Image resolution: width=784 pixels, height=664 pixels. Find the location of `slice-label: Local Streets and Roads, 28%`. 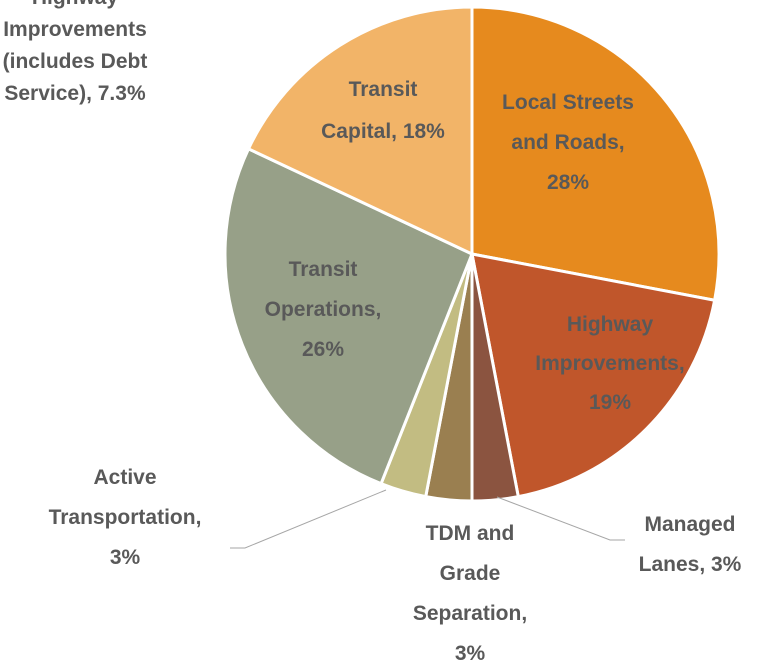

slice-label: Local Streets and Roads, 28% is located at coordinates (568, 142).